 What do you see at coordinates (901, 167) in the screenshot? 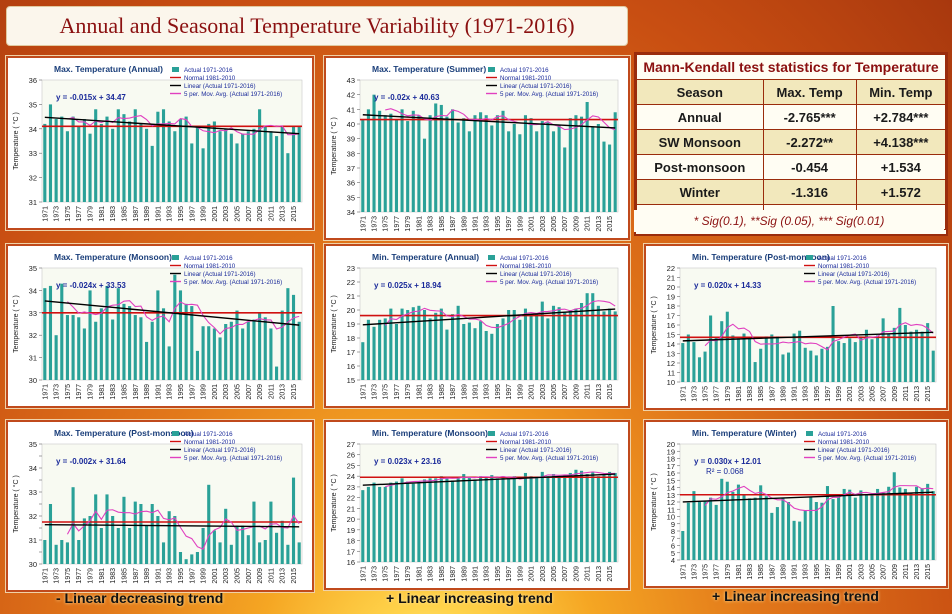
I see `mk-min-value: +1.534` at bounding box center [901, 167].